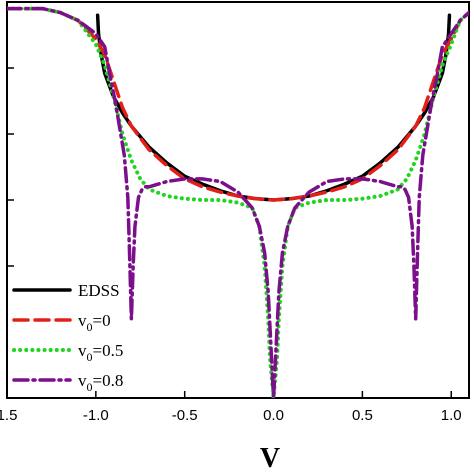 The height and width of the screenshot is (474, 474). Describe the element at coordinates (108, 380) in the screenshot. I see `legend-label-suffix: =0.8` at that location.